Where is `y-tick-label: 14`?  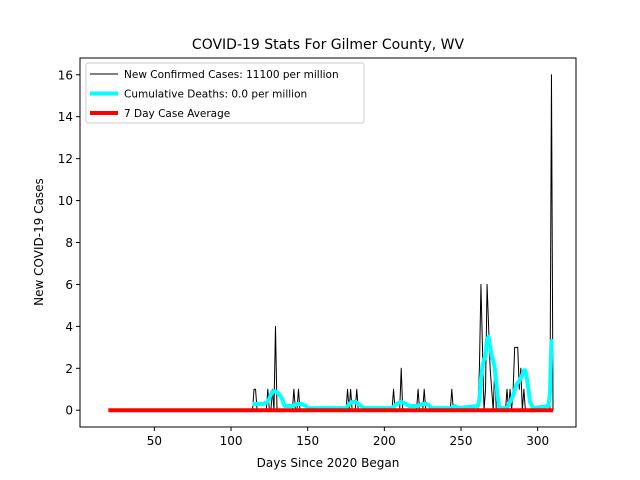 y-tick-label: 14 is located at coordinates (65, 117).